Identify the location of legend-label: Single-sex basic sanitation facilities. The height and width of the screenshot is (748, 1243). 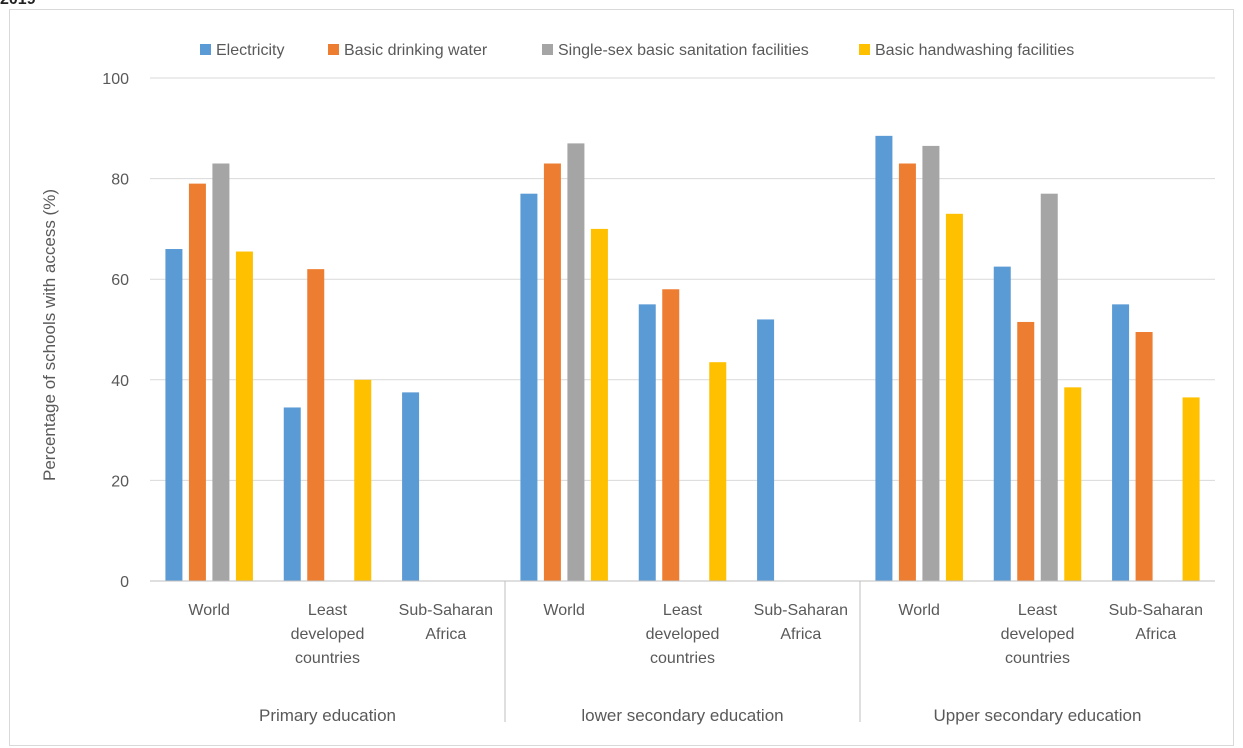
(683, 50).